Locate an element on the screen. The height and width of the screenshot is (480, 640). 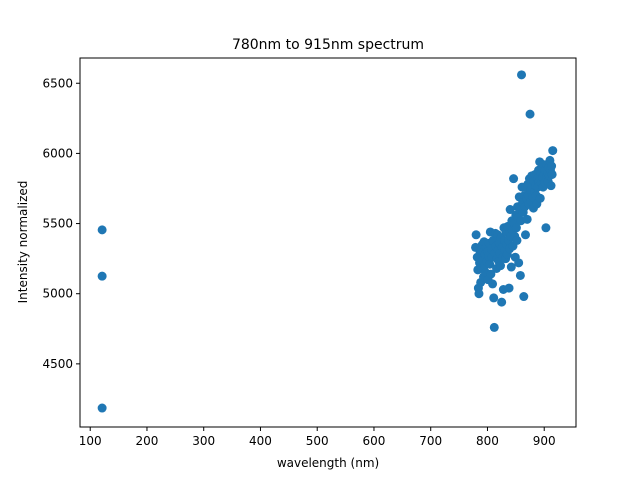
x-tick-label: 900 is located at coordinates (544, 441).